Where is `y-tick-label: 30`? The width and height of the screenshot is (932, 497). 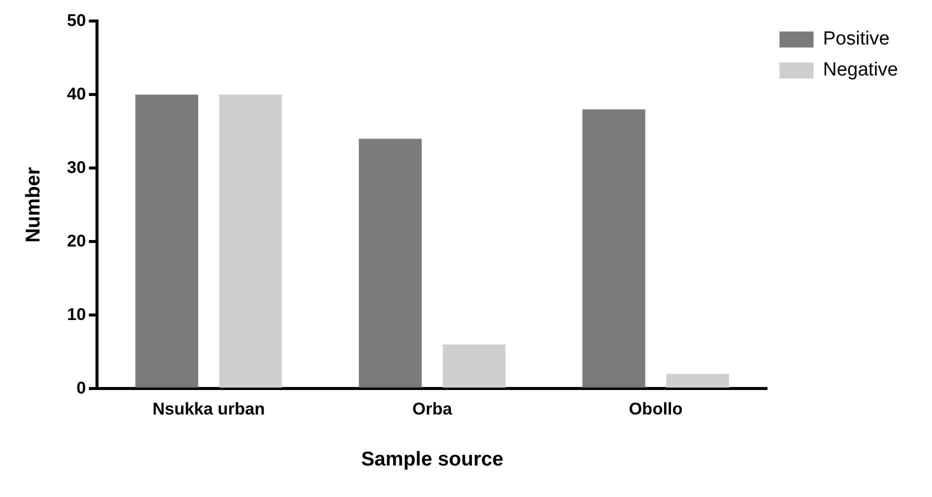
y-tick-label: 30 is located at coordinates (76, 167).